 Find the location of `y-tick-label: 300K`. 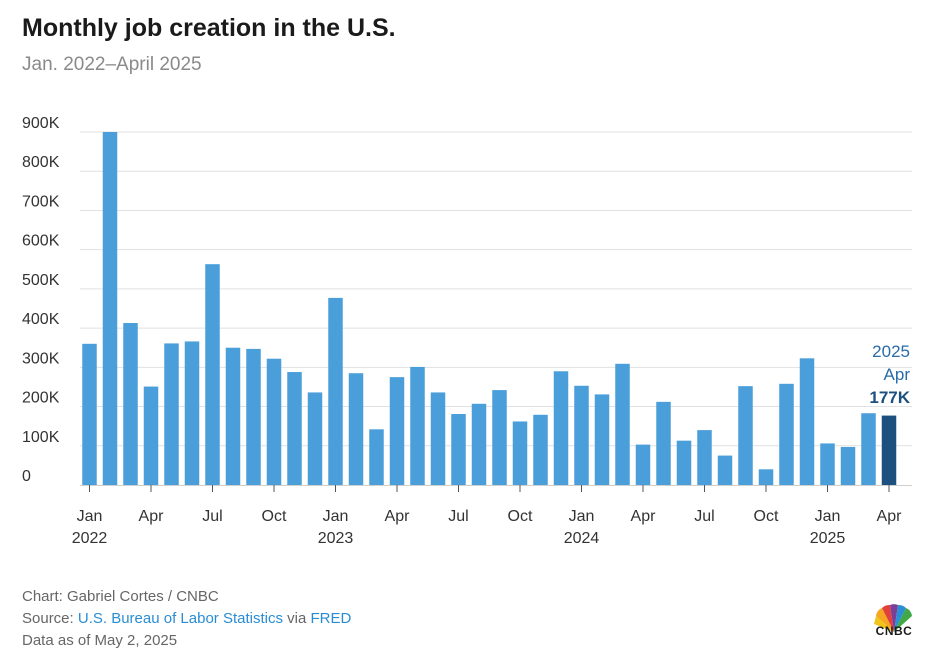

y-tick-label: 300K is located at coordinates (41, 358).